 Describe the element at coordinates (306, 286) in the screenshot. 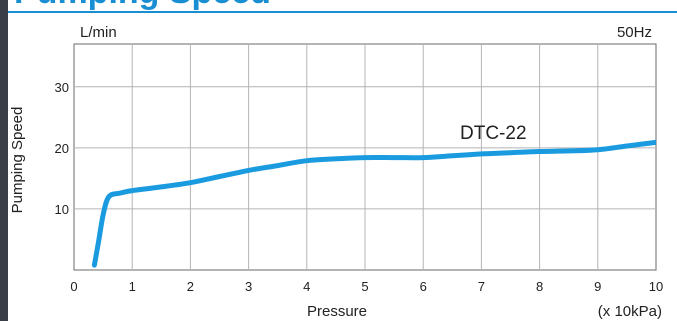

I see `x-tick-label: 4` at that location.